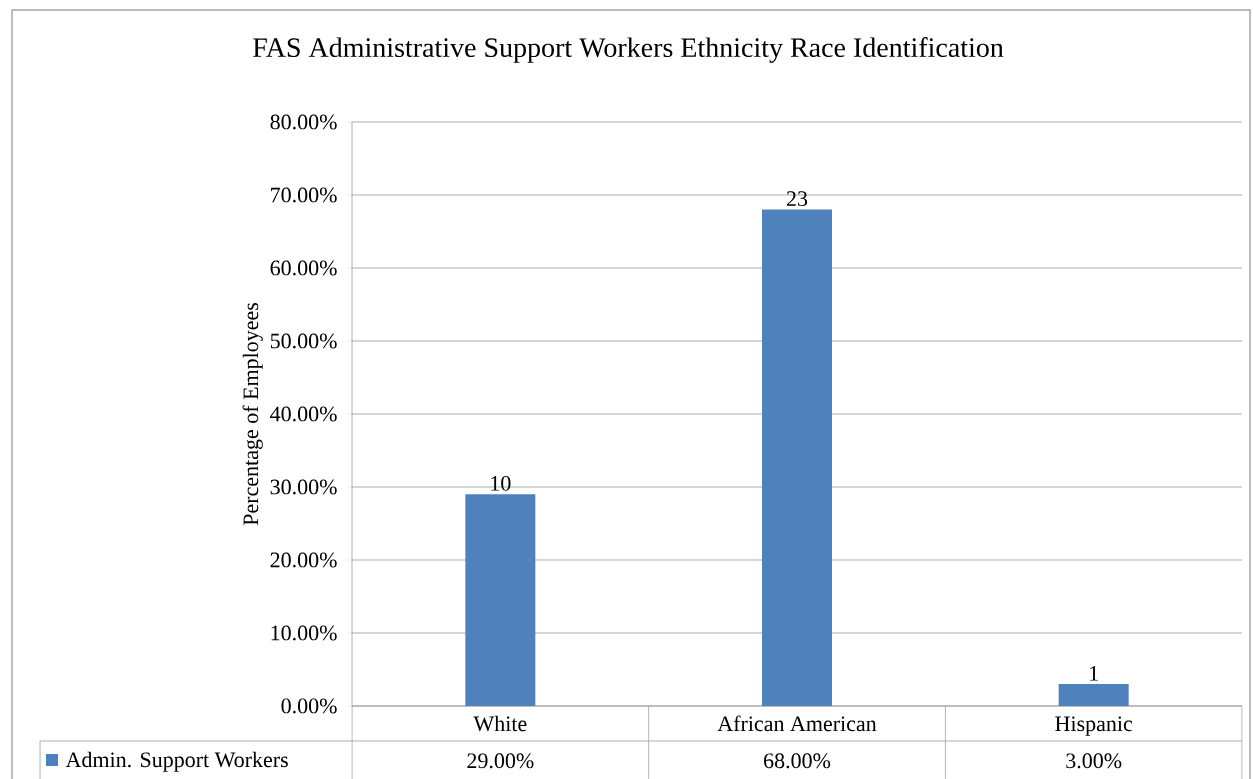 This screenshot has width=1253, height=779. I want to click on text: 29.00%, so click(500, 761).